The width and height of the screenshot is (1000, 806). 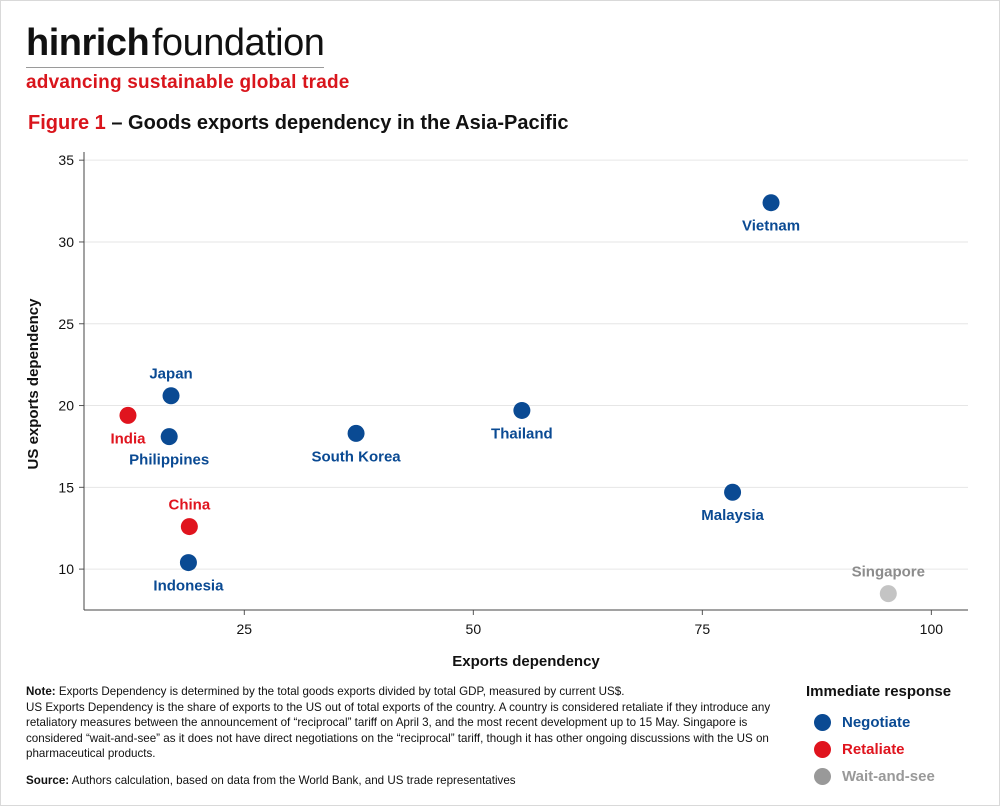 I want to click on legend-title: Immediate response, so click(x=879, y=691).